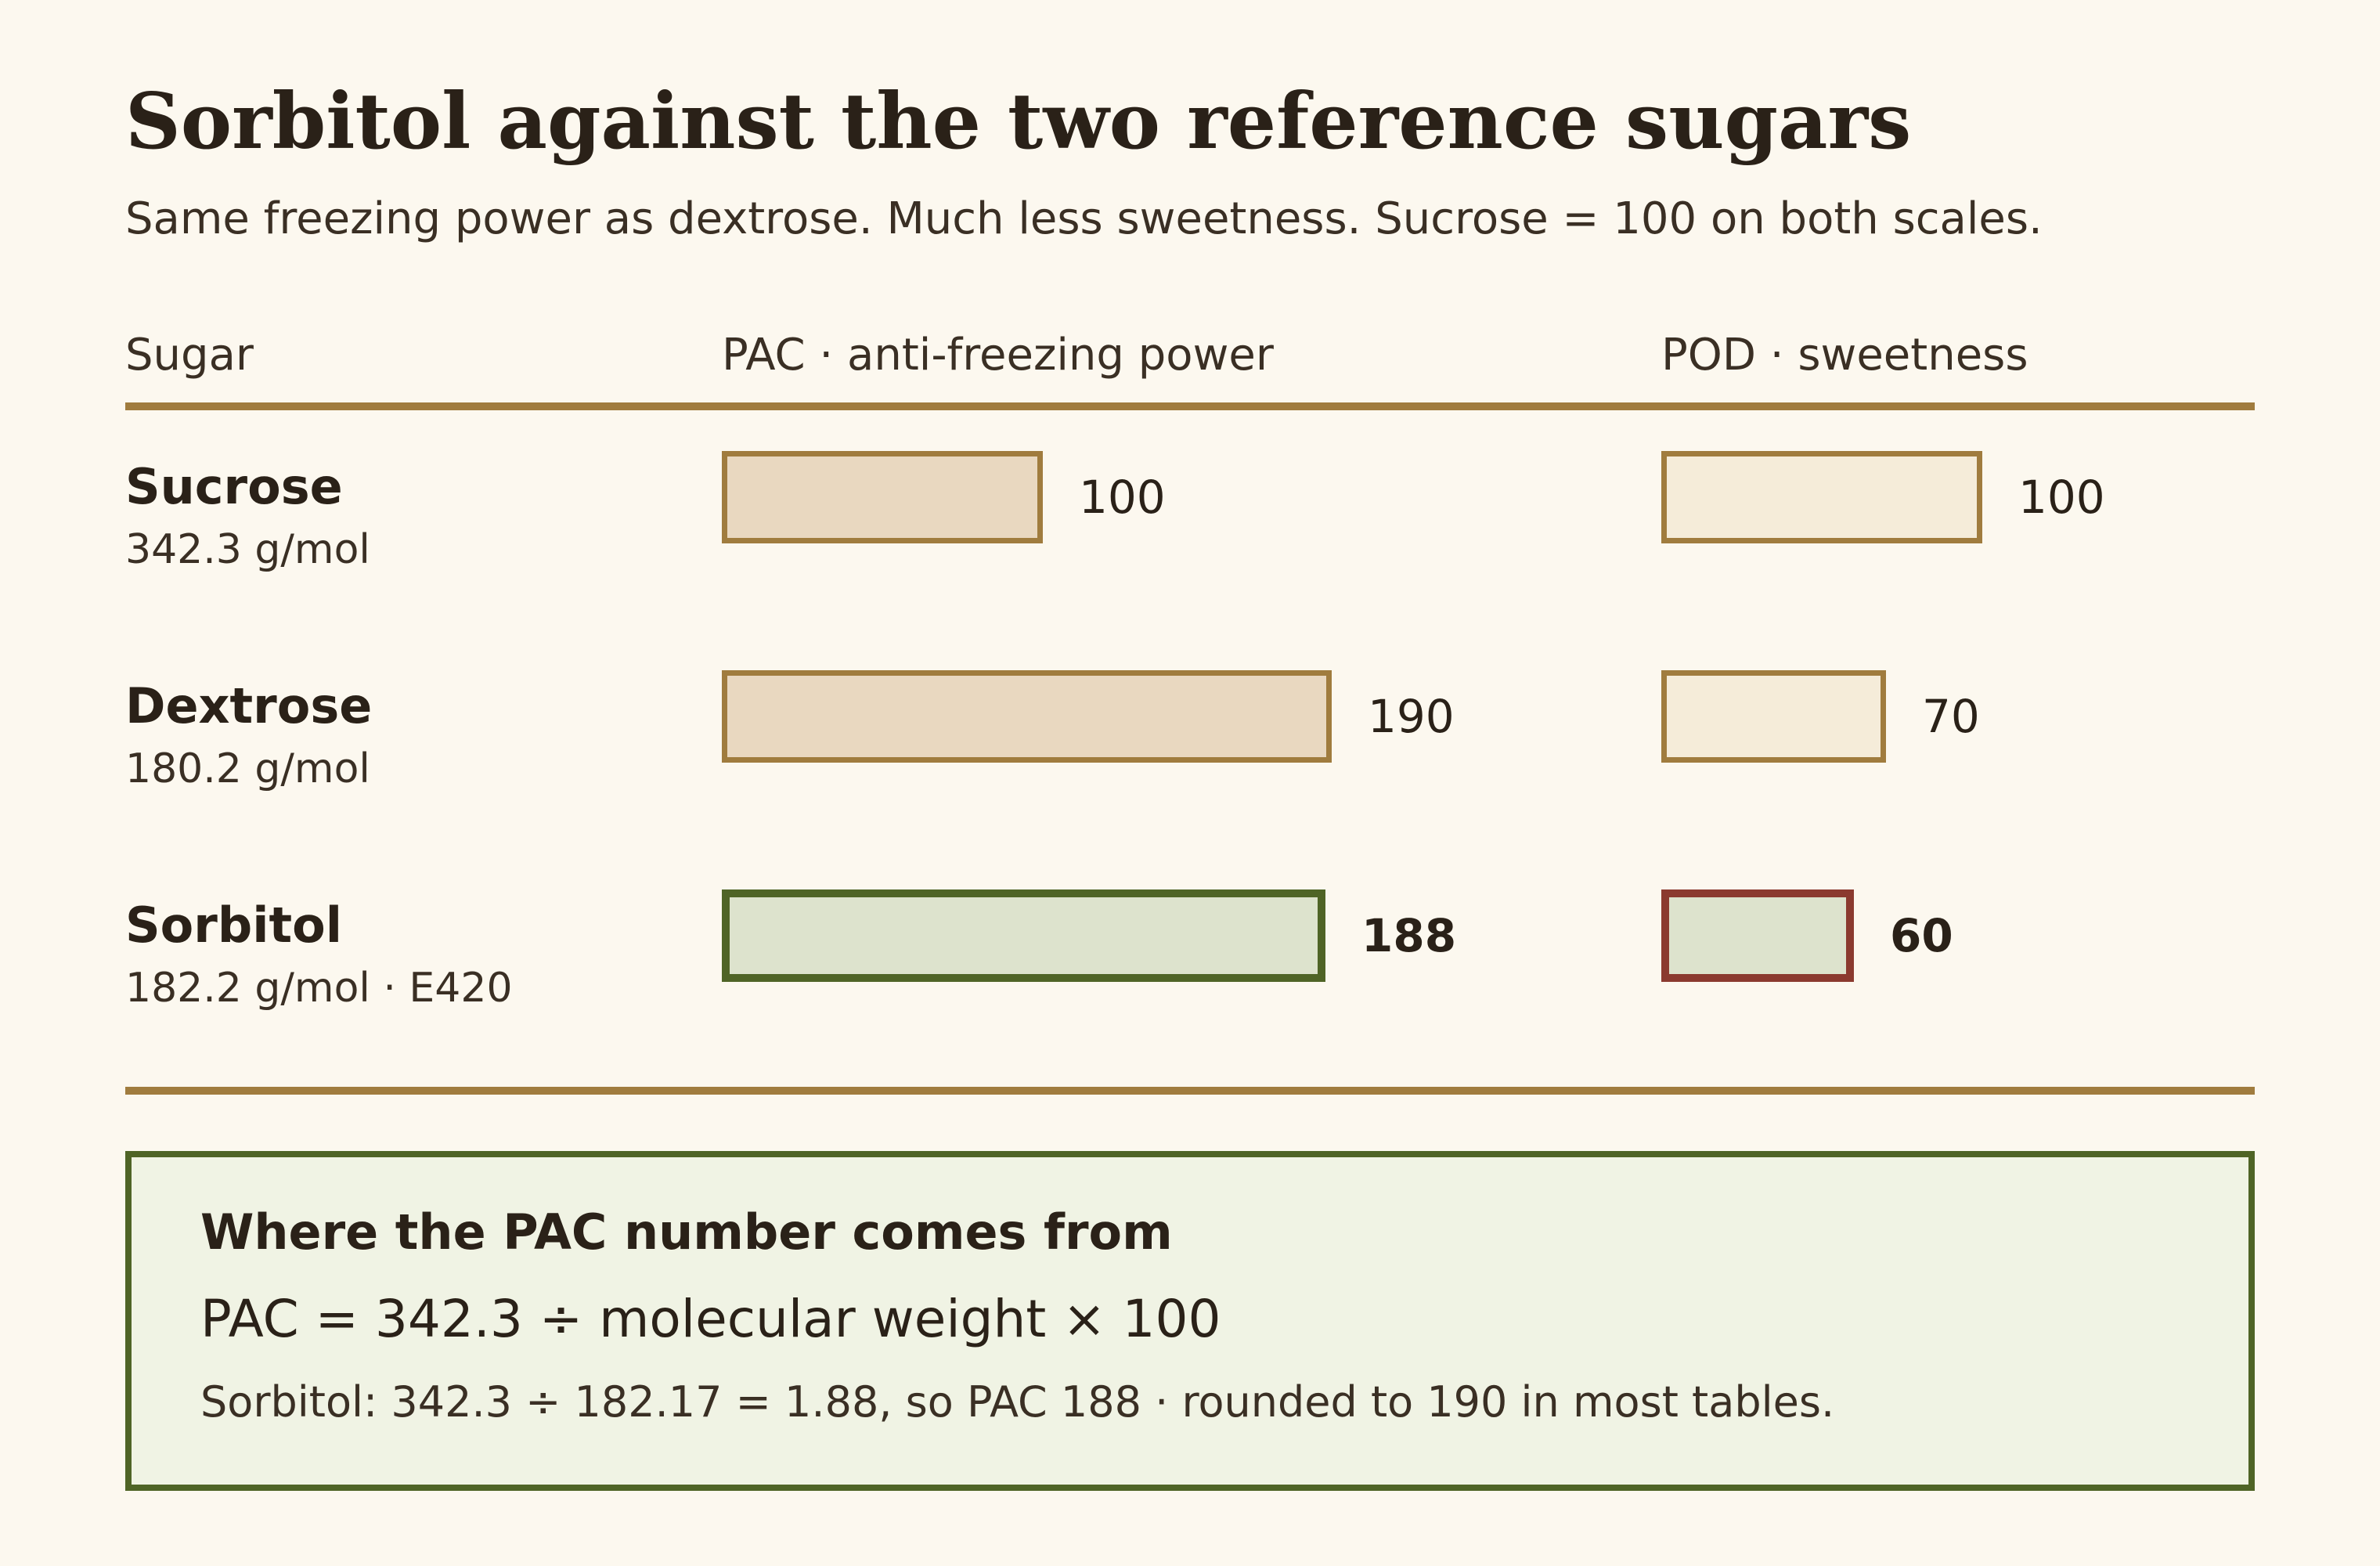 This screenshot has width=2380, height=1566. Describe the element at coordinates (248, 549) in the screenshot. I see `category-detail: 342.3 g/mol` at that location.